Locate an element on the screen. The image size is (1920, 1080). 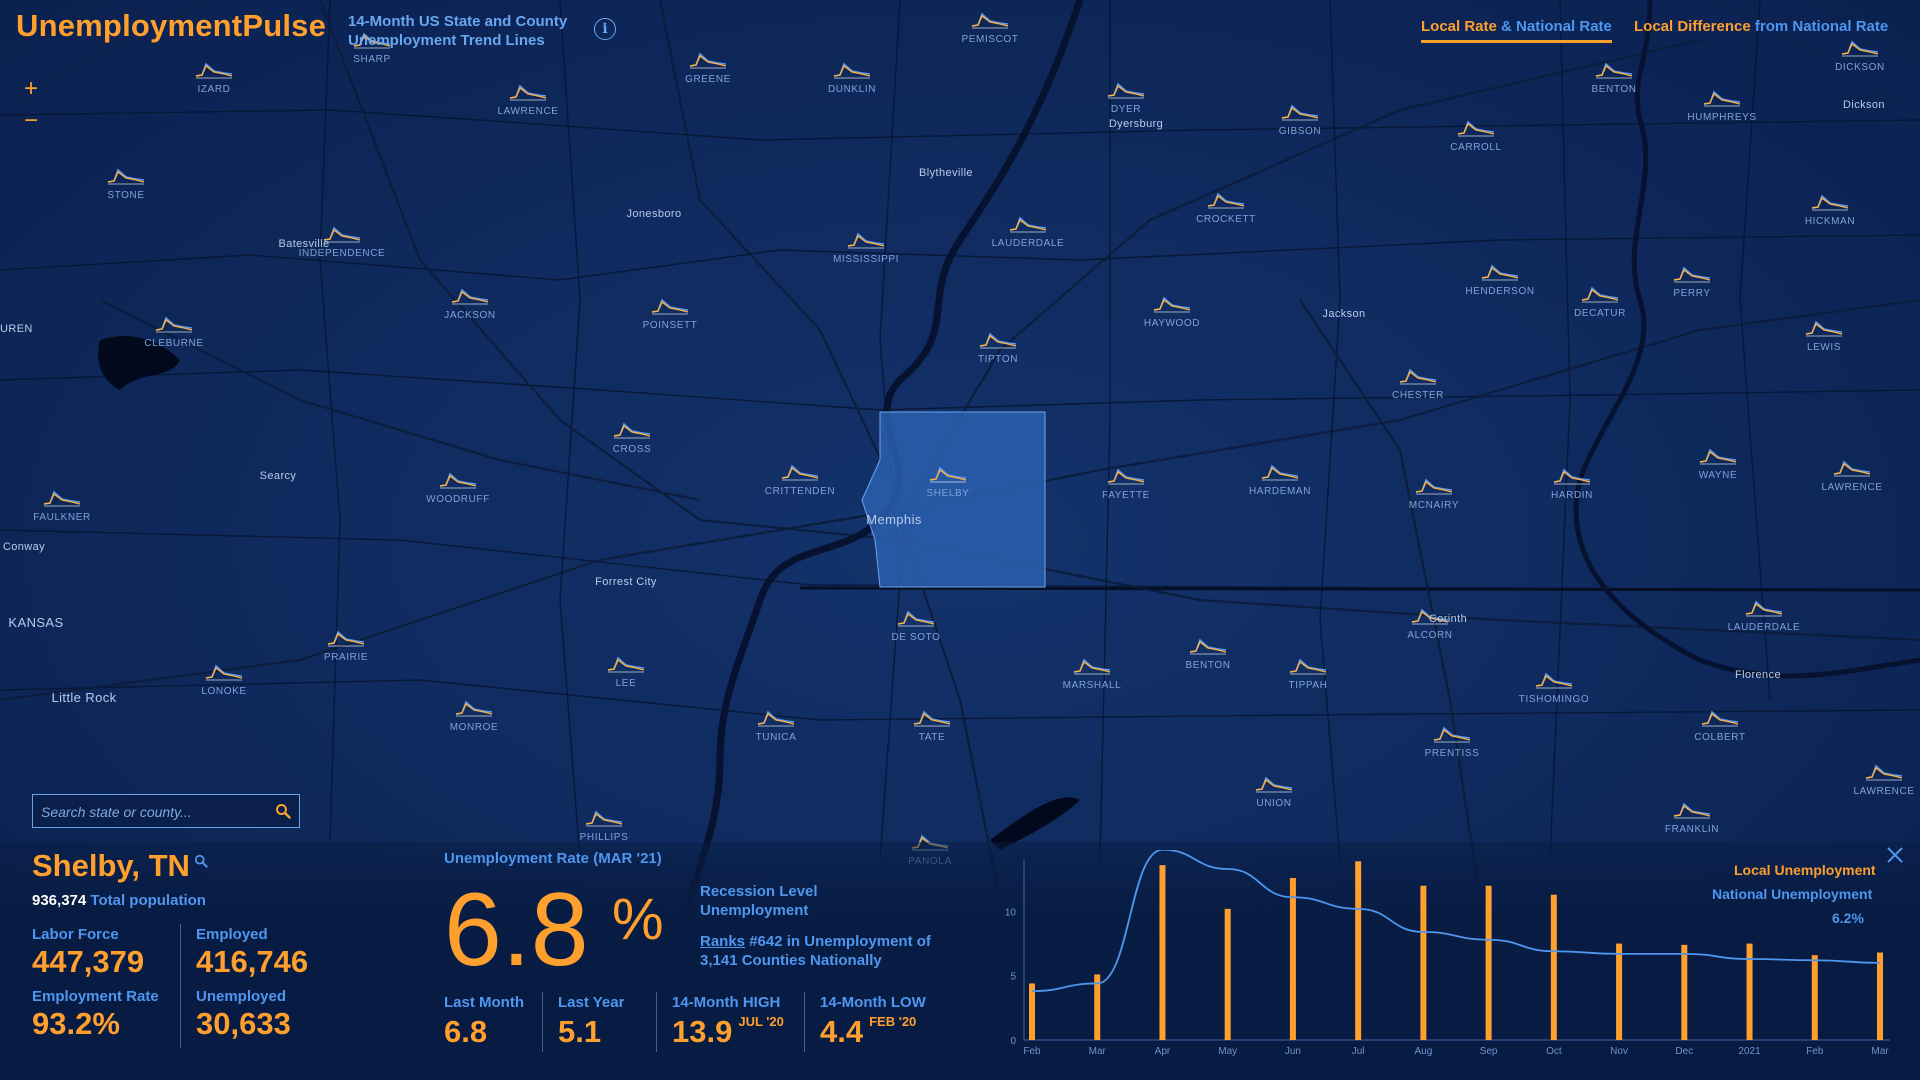
county-label: SHELBY is located at coordinates (947, 493).